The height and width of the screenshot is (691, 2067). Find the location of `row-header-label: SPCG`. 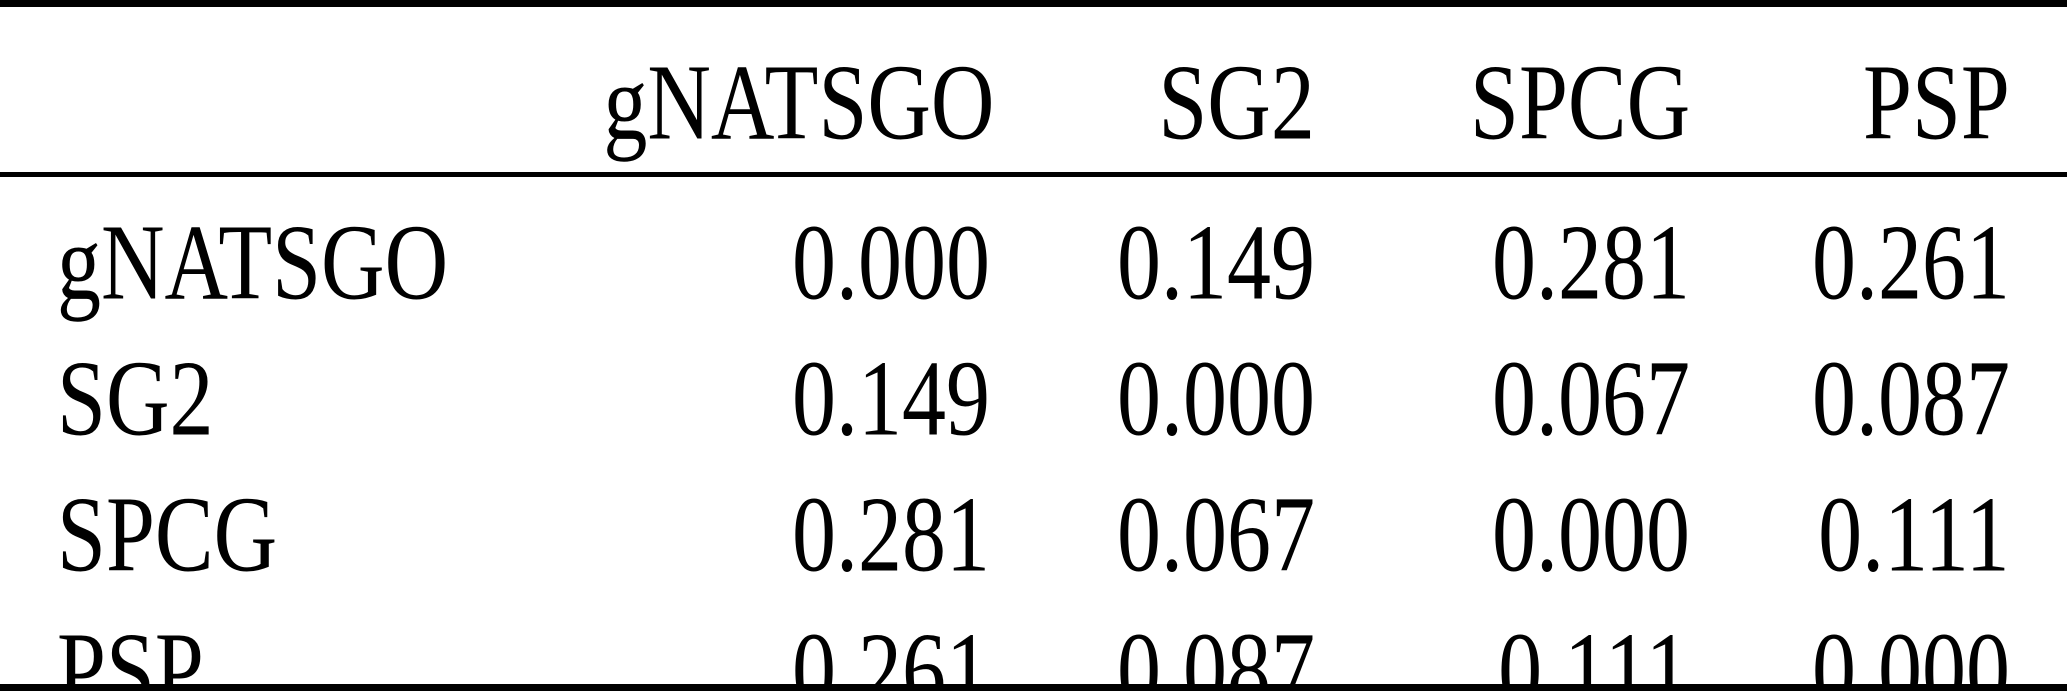

row-header-label: SPCG is located at coordinates (167, 534).